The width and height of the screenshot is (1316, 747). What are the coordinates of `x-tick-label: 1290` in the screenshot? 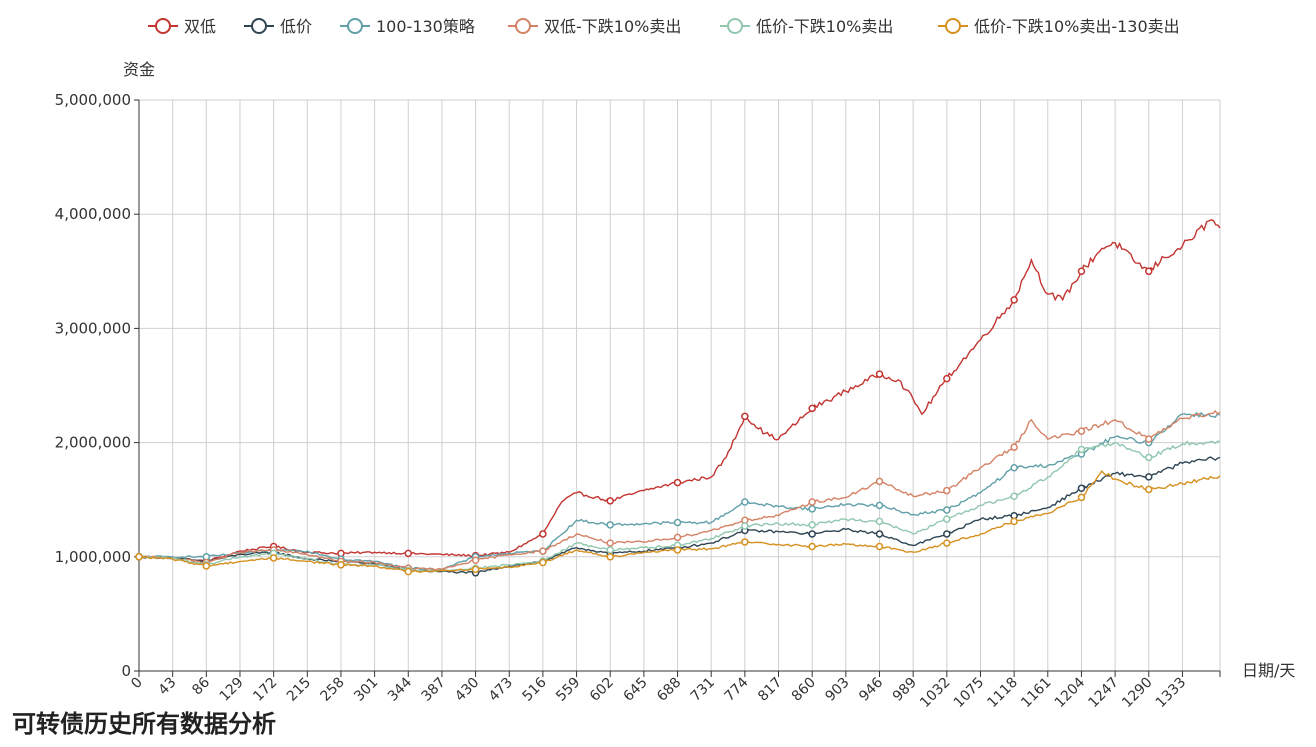 It's located at (1137, 693).